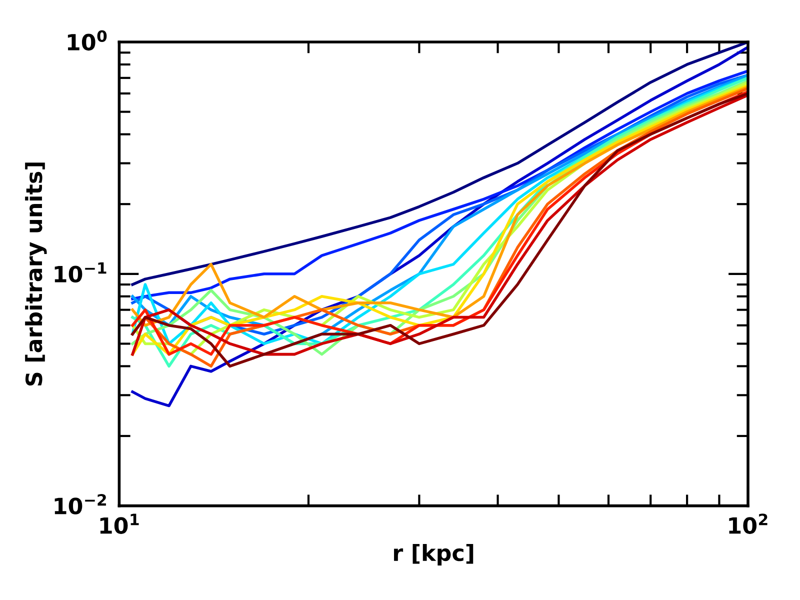 The height and width of the screenshot is (600, 800). Describe the element at coordinates (119, 524) in the screenshot. I see `x-tick-label: 10$^{1}$` at that location.